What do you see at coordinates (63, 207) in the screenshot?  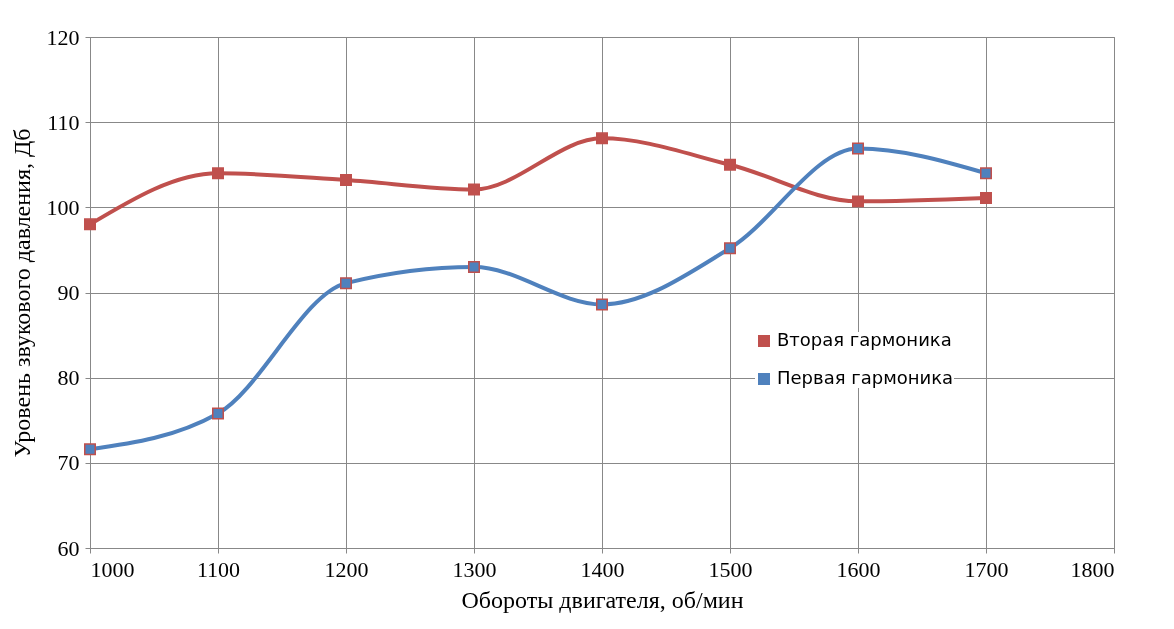 I see `y-tick-label: 100` at bounding box center [63, 207].